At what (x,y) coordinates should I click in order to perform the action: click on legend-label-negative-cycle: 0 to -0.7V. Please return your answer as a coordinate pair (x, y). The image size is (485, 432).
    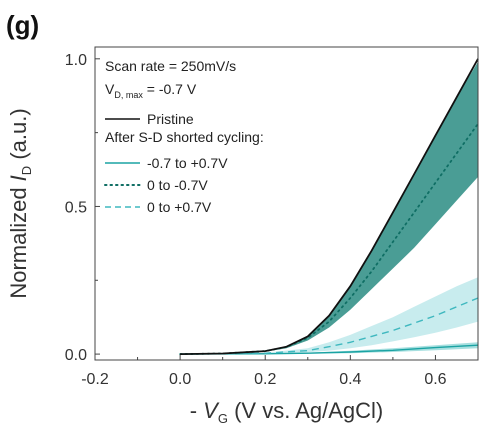
    Looking at the image, I should click on (177, 185).